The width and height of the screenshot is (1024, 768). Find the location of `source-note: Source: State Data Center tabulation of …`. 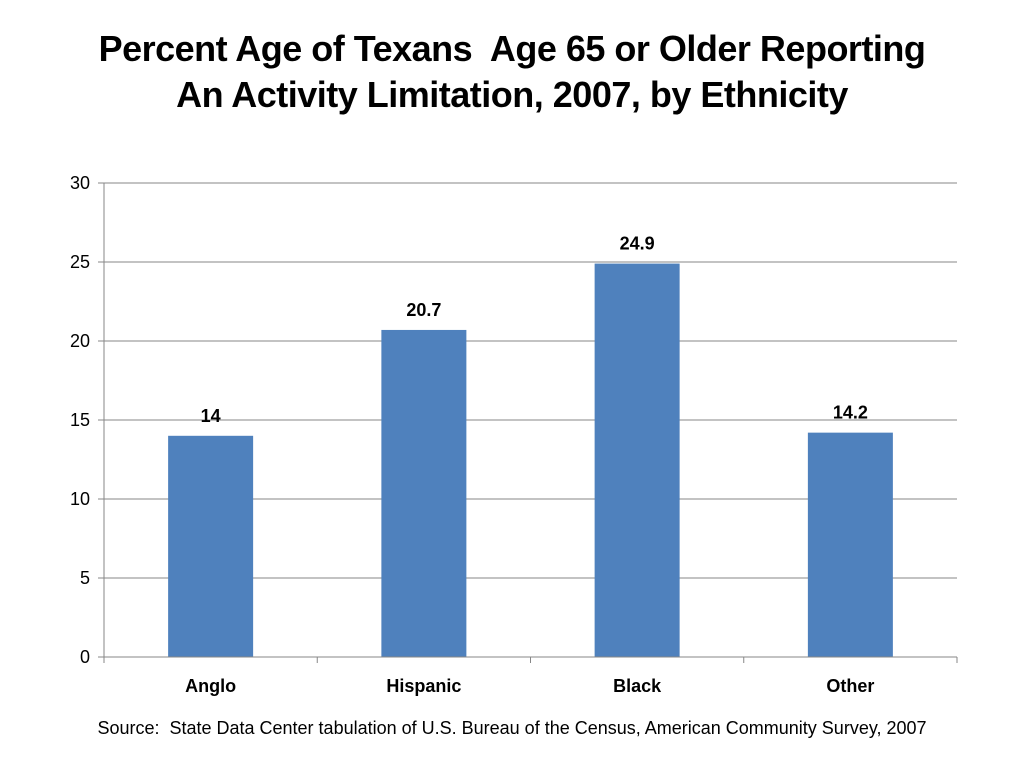

source-note: Source: State Data Center tabulation of … is located at coordinates (512, 728).